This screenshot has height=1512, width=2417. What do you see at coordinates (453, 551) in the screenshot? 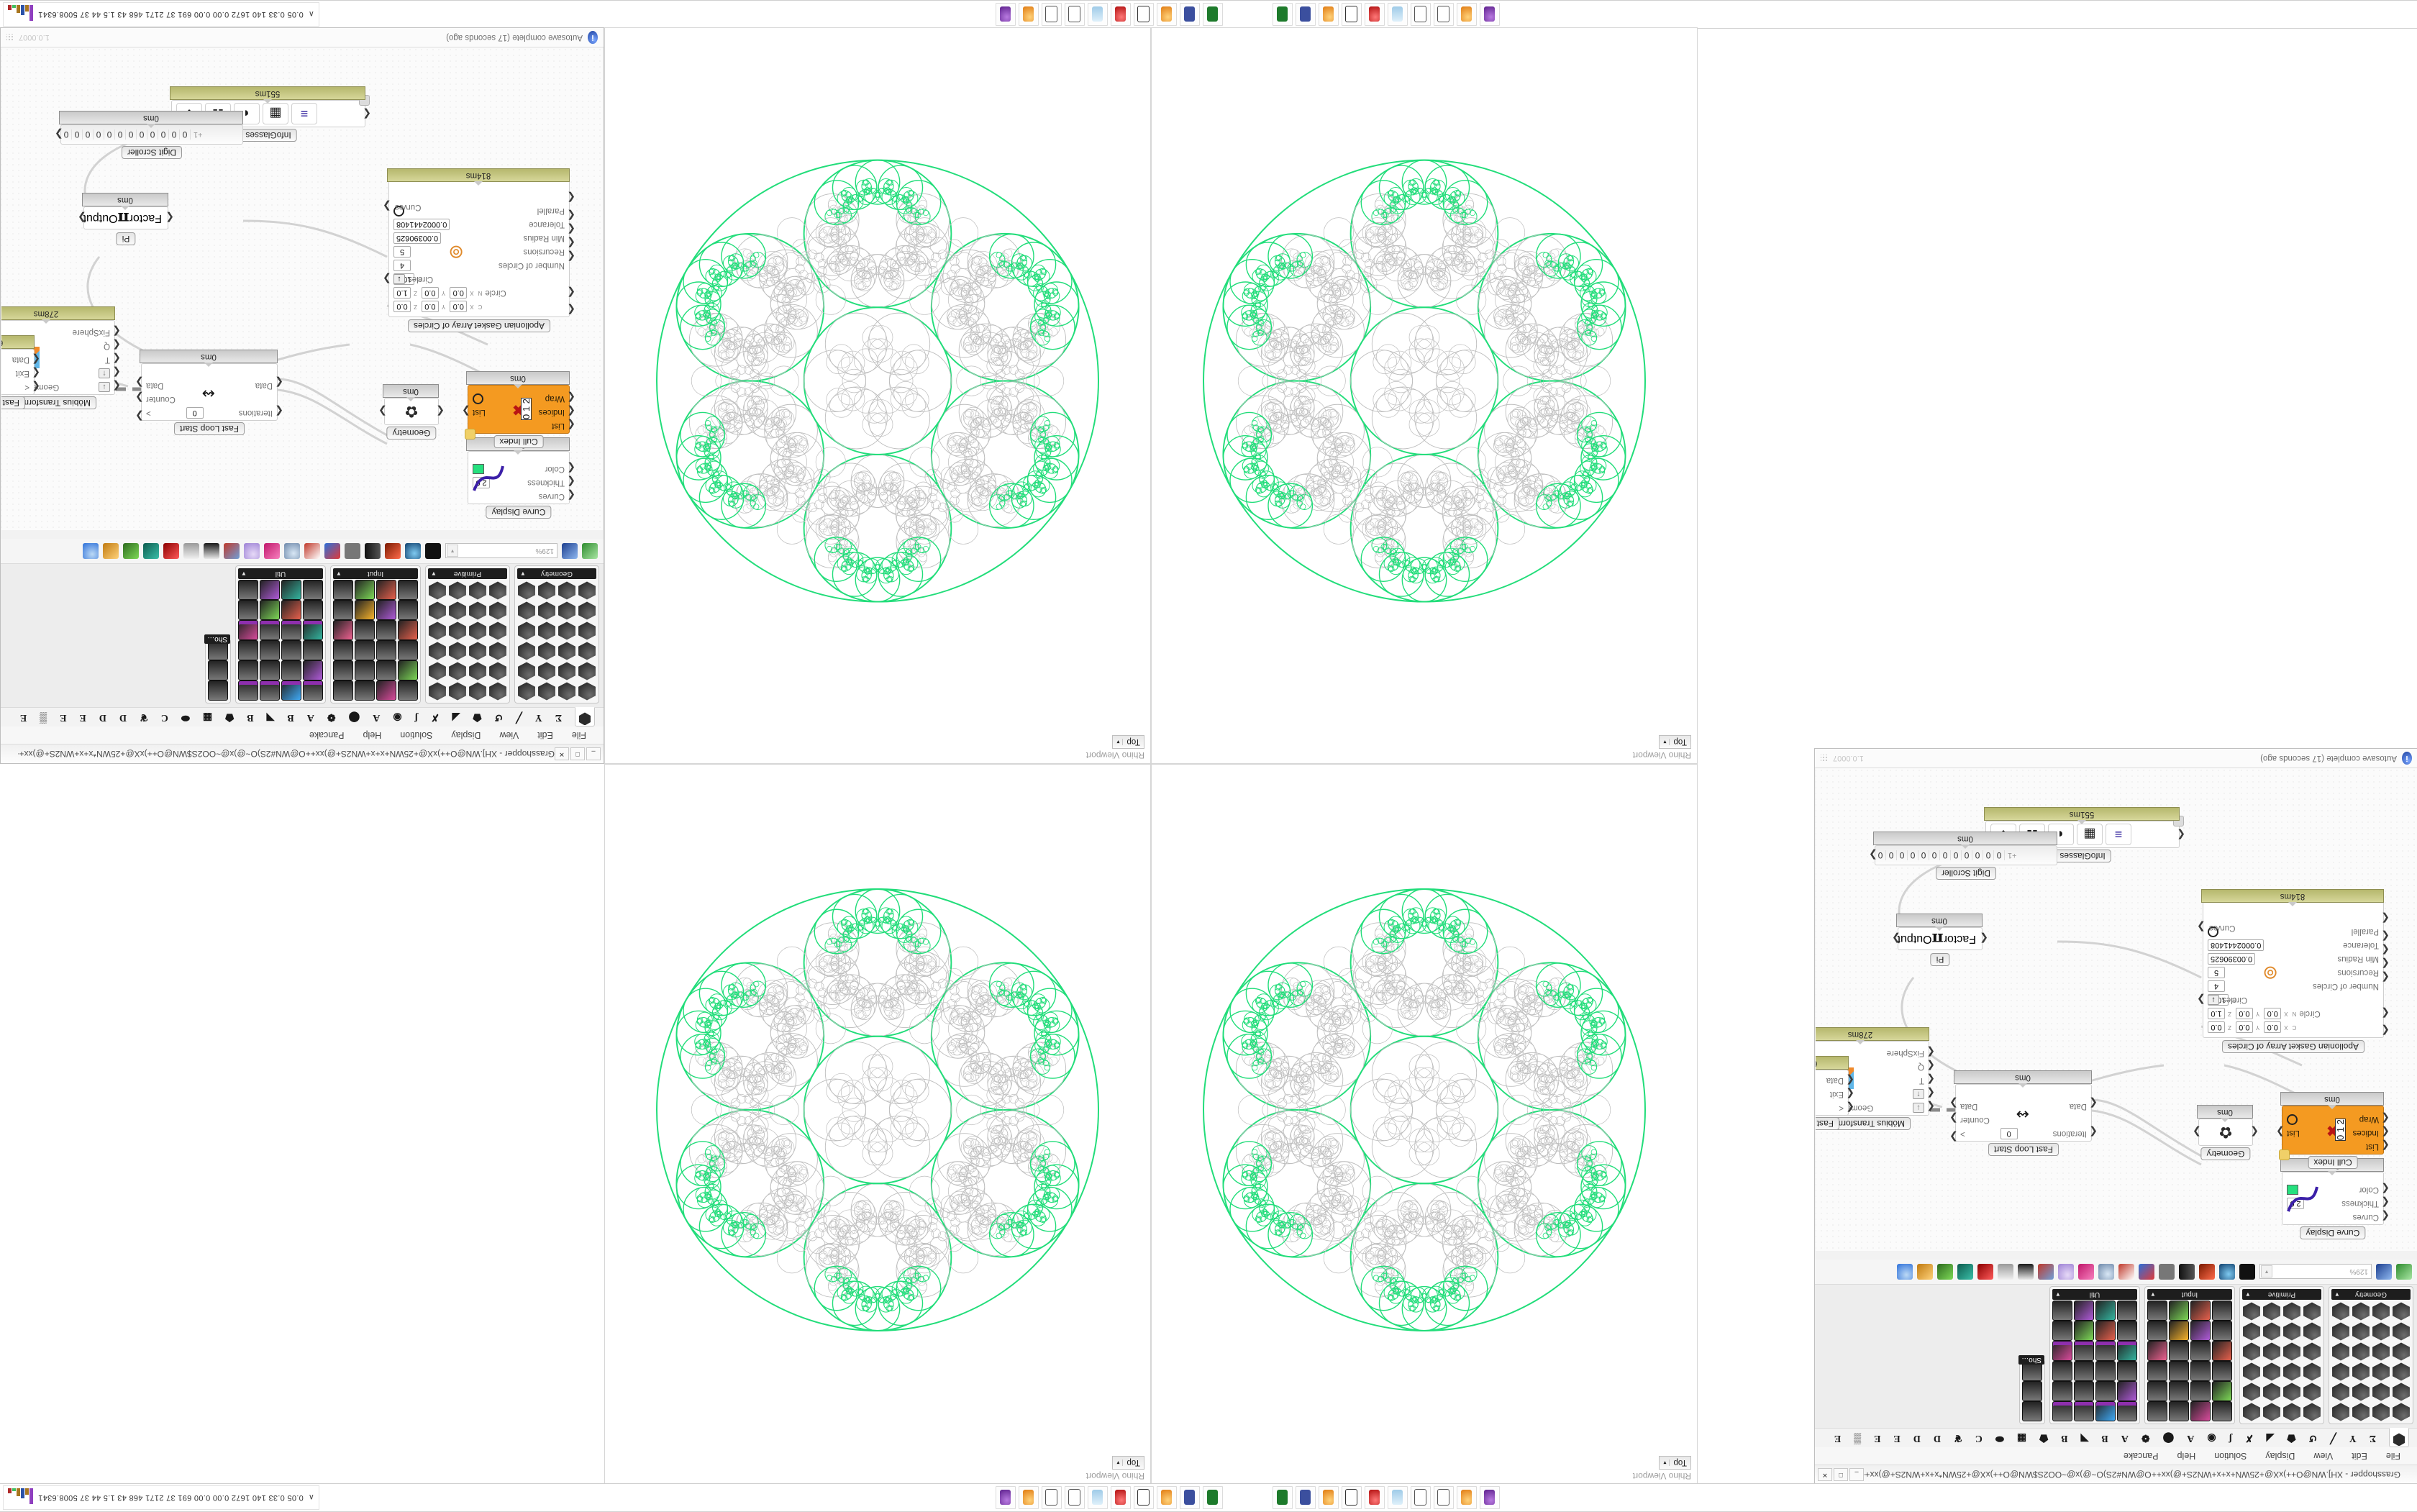
I see `chevron-down-icon: ▼` at bounding box center [453, 551].